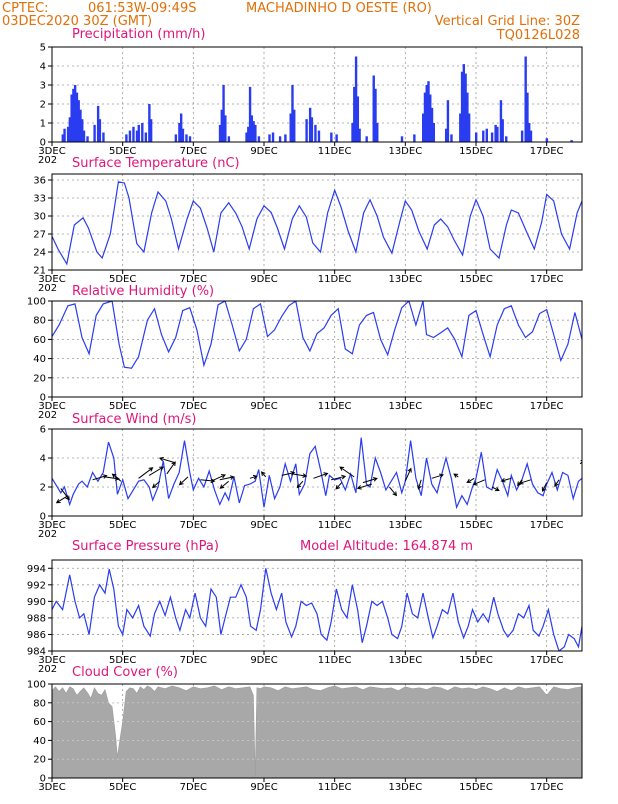  I want to click on panel-title: Relative Humidity (%), so click(143, 291).